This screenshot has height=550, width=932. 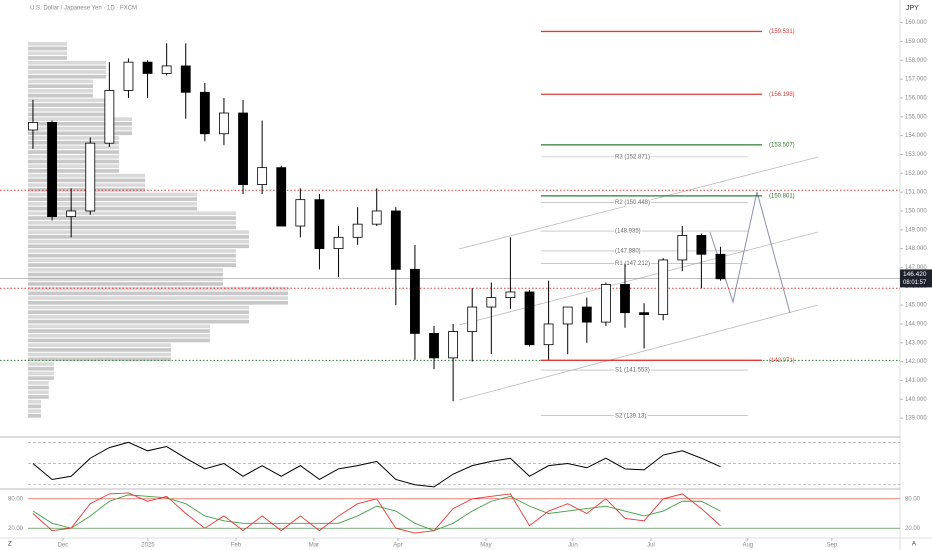 What do you see at coordinates (916, 136) in the screenshot?
I see `y-tick-label: 154.000` at bounding box center [916, 136].